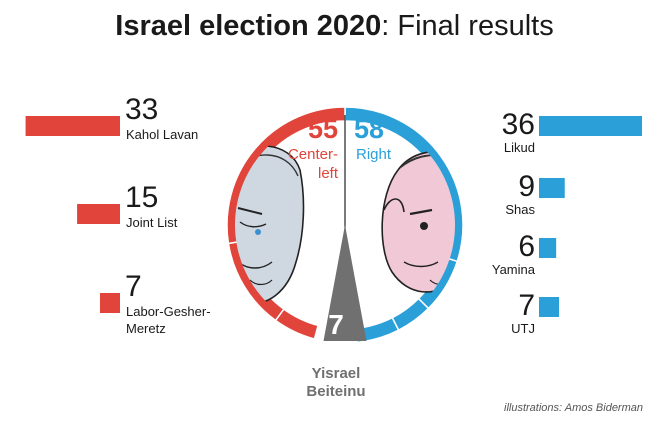 The height and width of the screenshot is (437, 669). I want to click on center-party-wedge, so click(345, 283).